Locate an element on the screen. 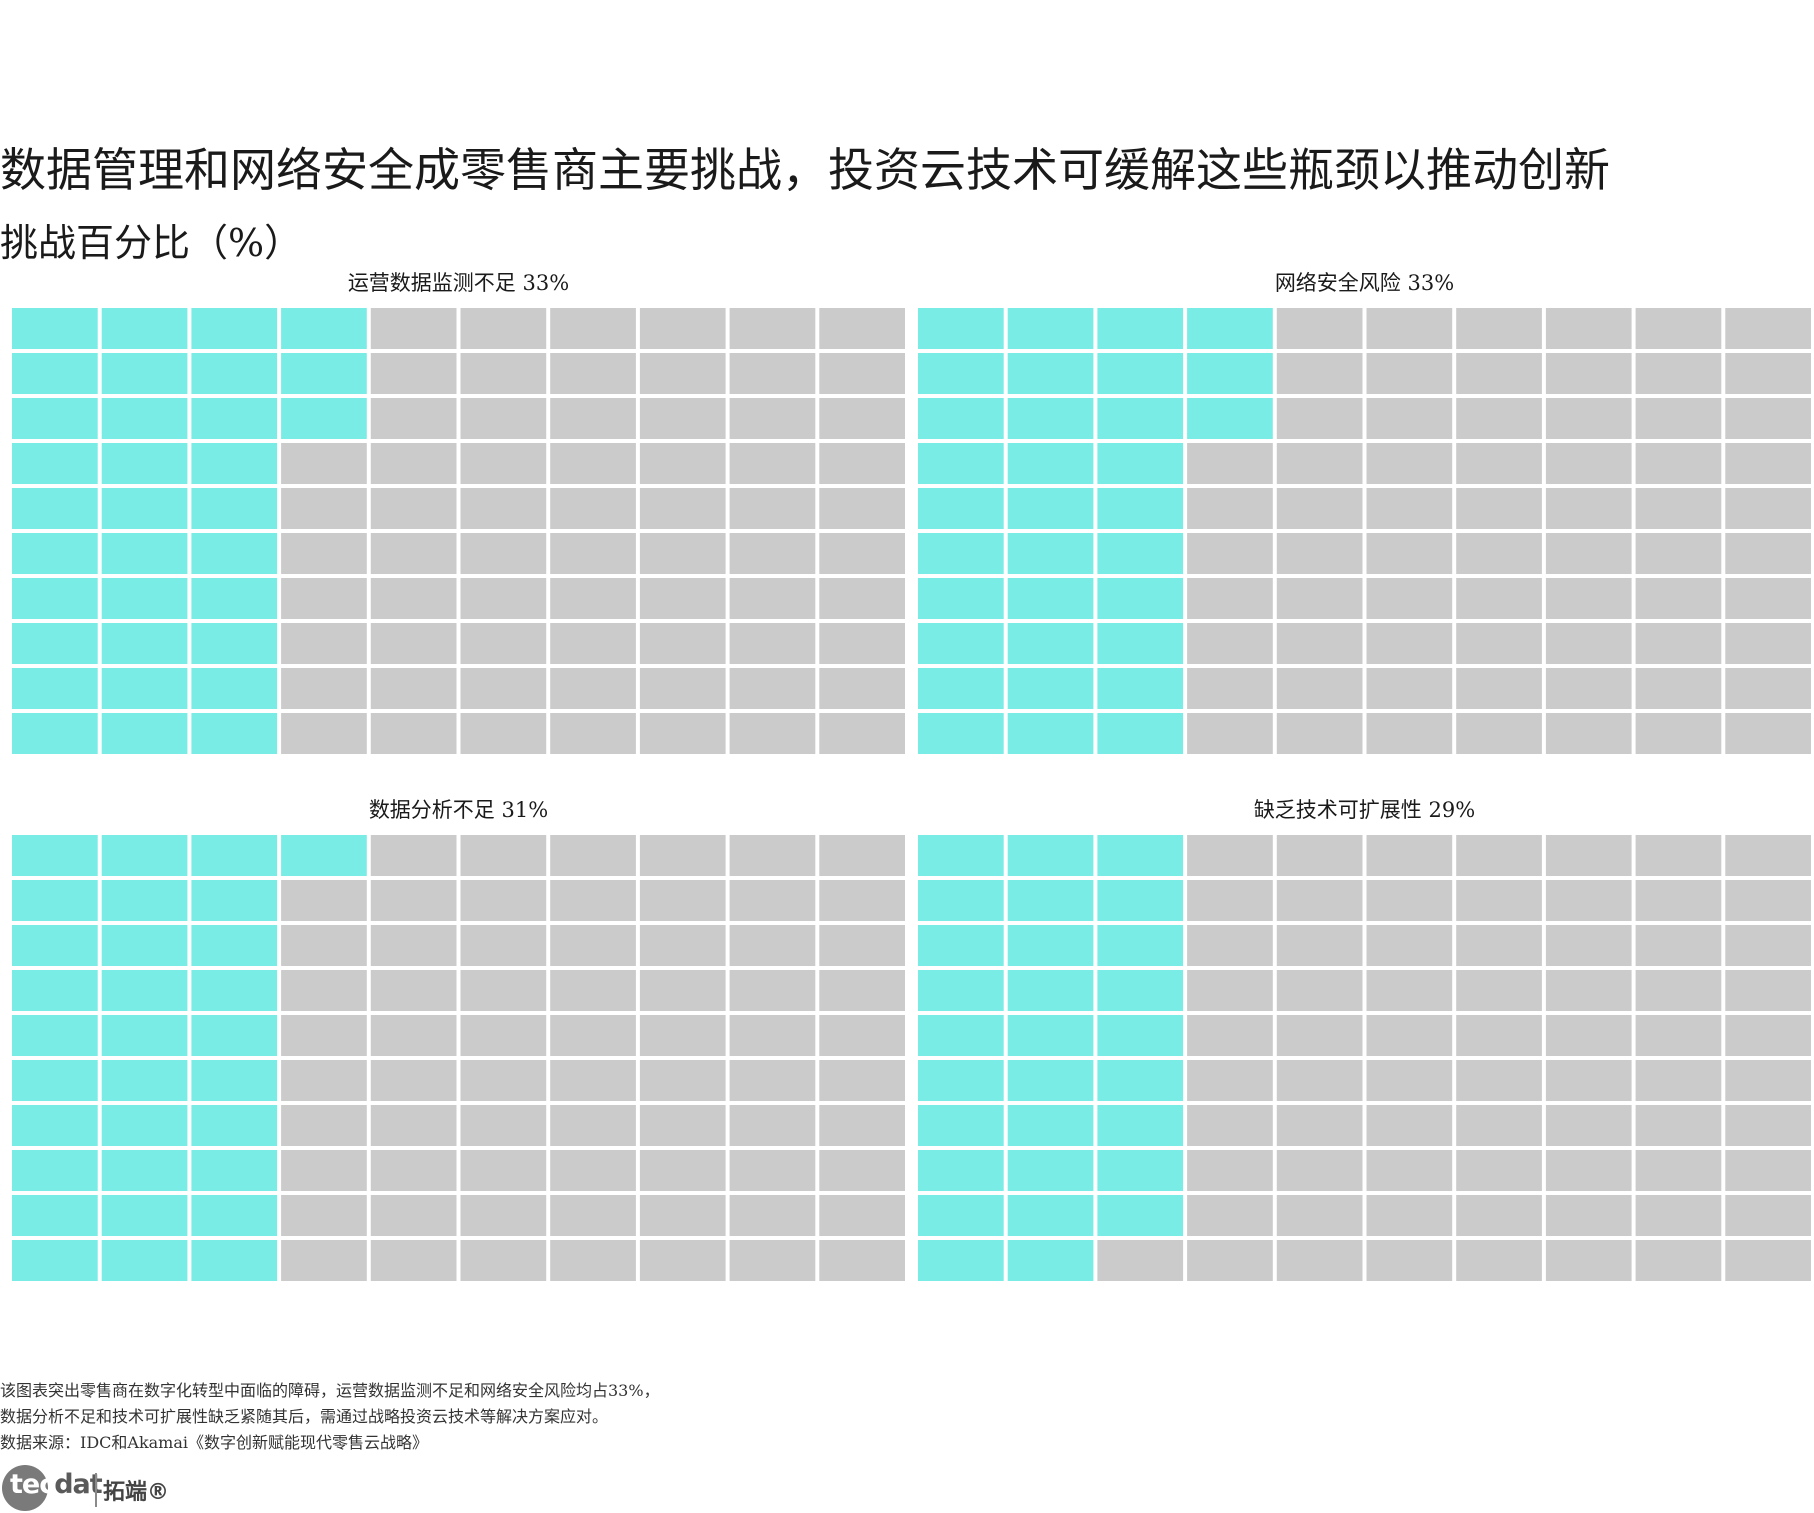 The height and width of the screenshot is (1513, 1814). waffle-chart-analytics is located at coordinates (458, 1058).